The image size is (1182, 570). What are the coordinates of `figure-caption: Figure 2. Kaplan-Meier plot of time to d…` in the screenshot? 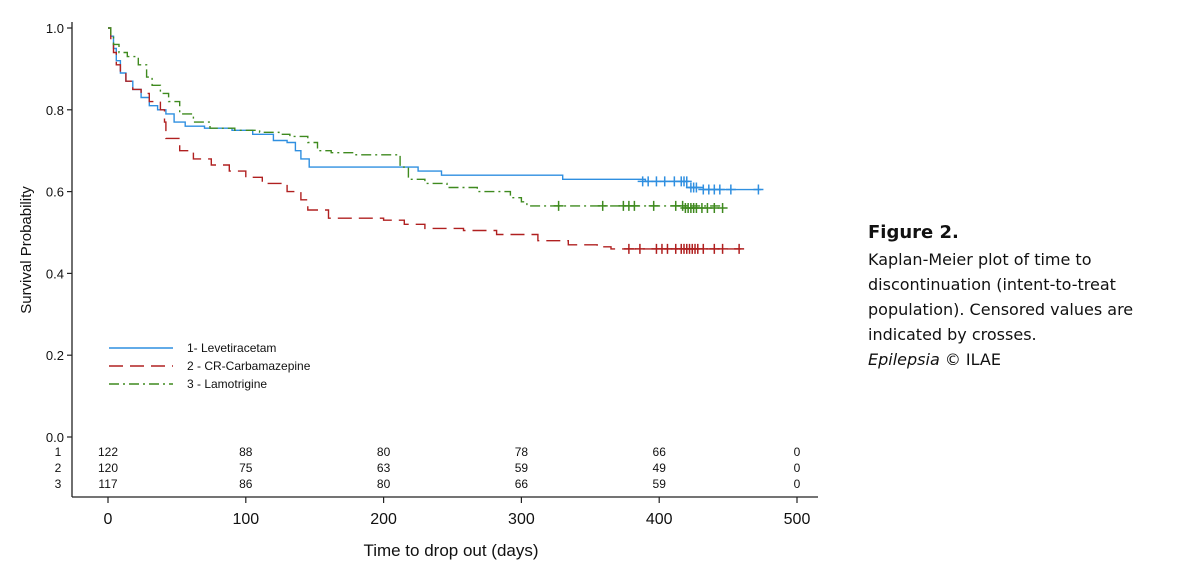 It's located at (1018, 297).